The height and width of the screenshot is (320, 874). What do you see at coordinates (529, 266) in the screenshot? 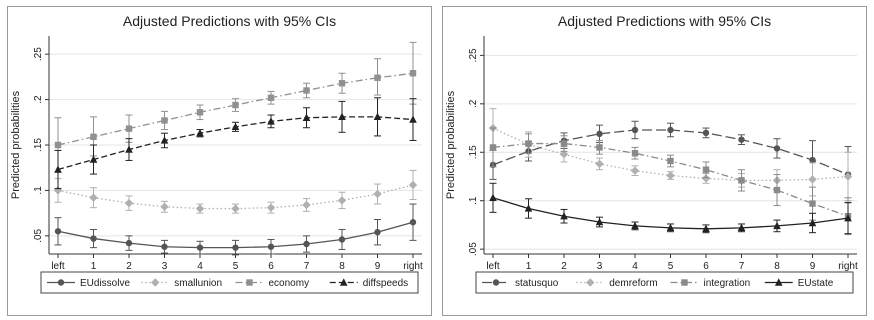
I see `x-tick-label: 1` at bounding box center [529, 266].